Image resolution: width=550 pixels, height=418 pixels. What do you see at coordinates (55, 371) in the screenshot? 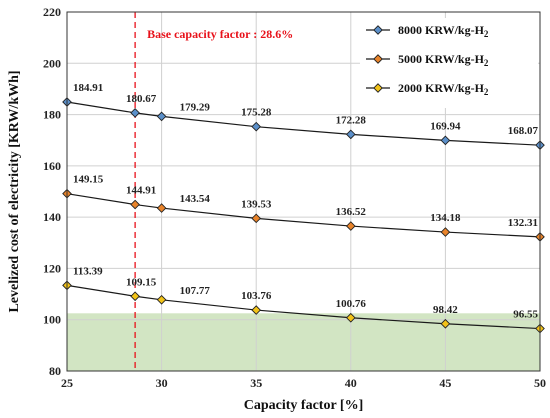
I see `y-tick-label: 80` at bounding box center [55, 371].